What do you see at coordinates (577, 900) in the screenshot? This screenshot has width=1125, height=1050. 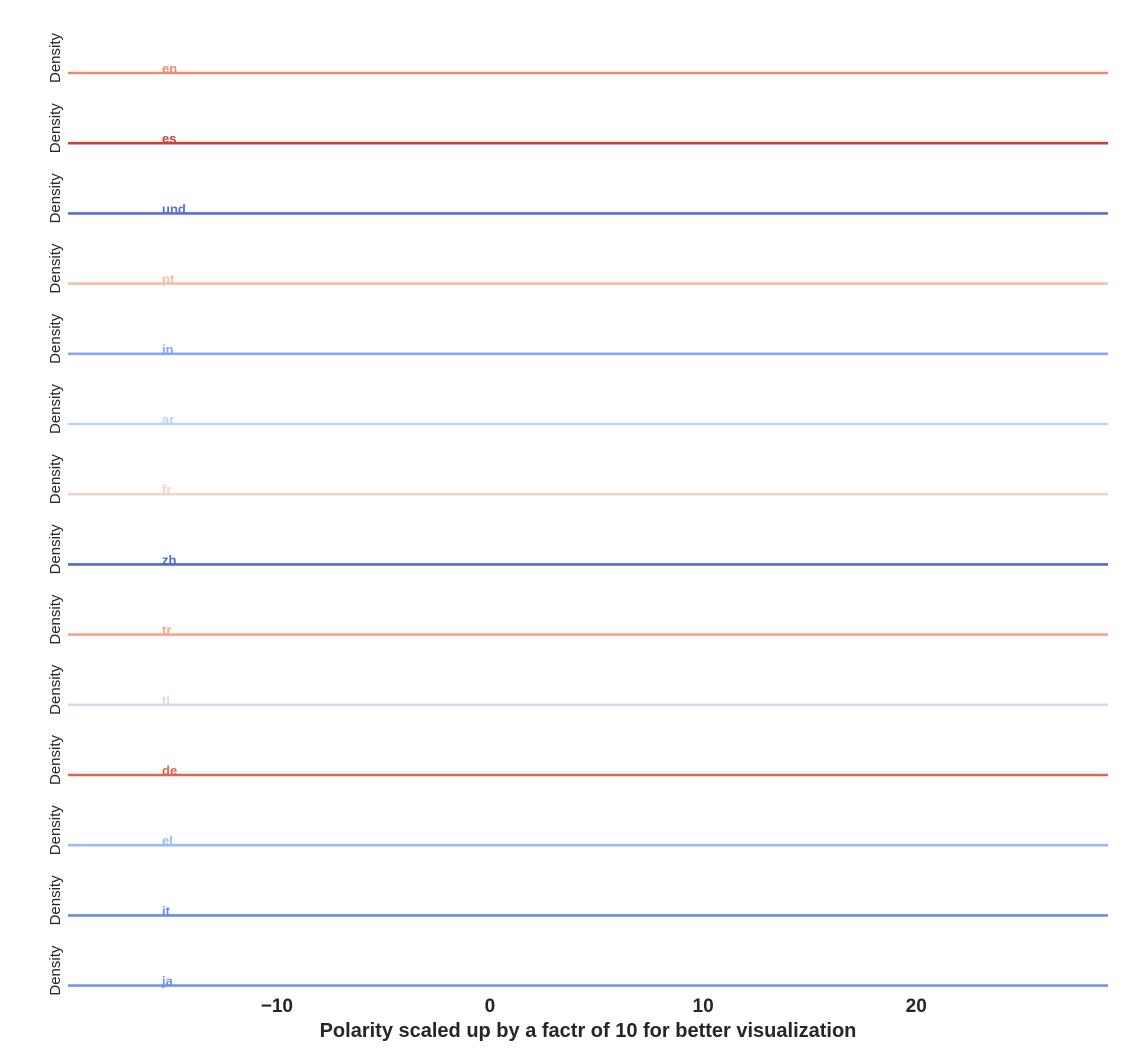 I see `ridge-row-it: it Density` at bounding box center [577, 900].